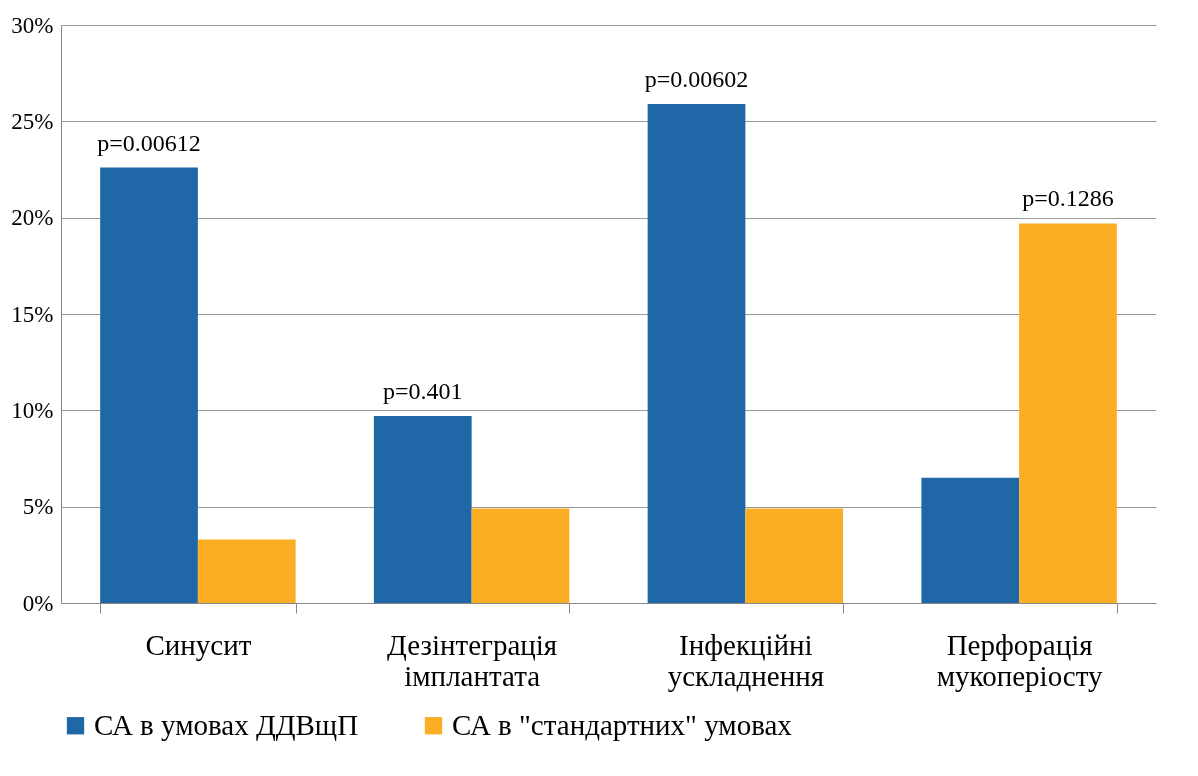 Image resolution: width=1198 pixels, height=776 pixels. I want to click on annotation: p=0.00612, so click(149, 142).